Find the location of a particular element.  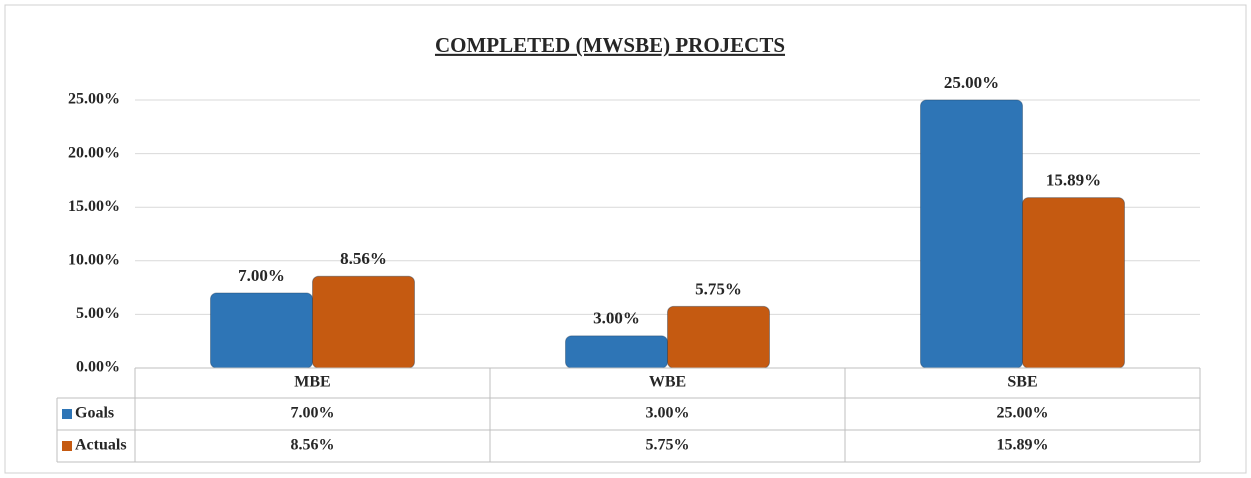

table-value: 3.00% is located at coordinates (668, 413).